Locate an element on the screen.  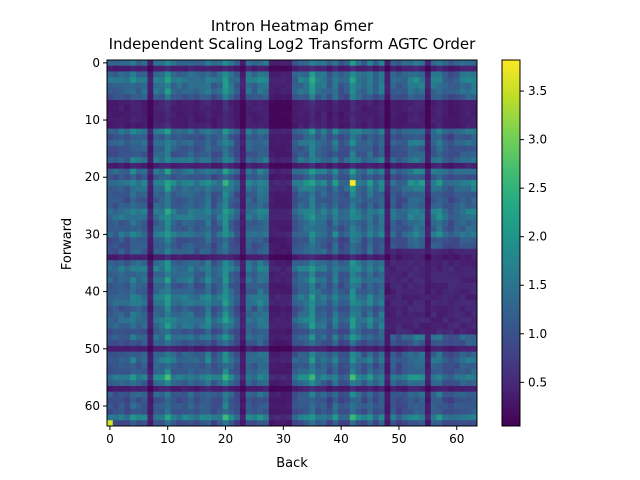
x-tick-label: 50 is located at coordinates (398, 439).